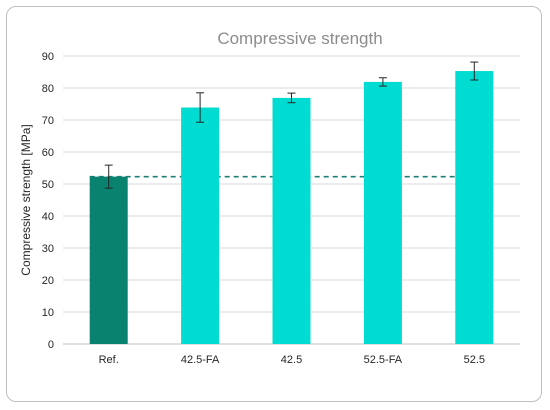  Describe the element at coordinates (48, 153) in the screenshot. I see `y-tick-label: 60` at that location.